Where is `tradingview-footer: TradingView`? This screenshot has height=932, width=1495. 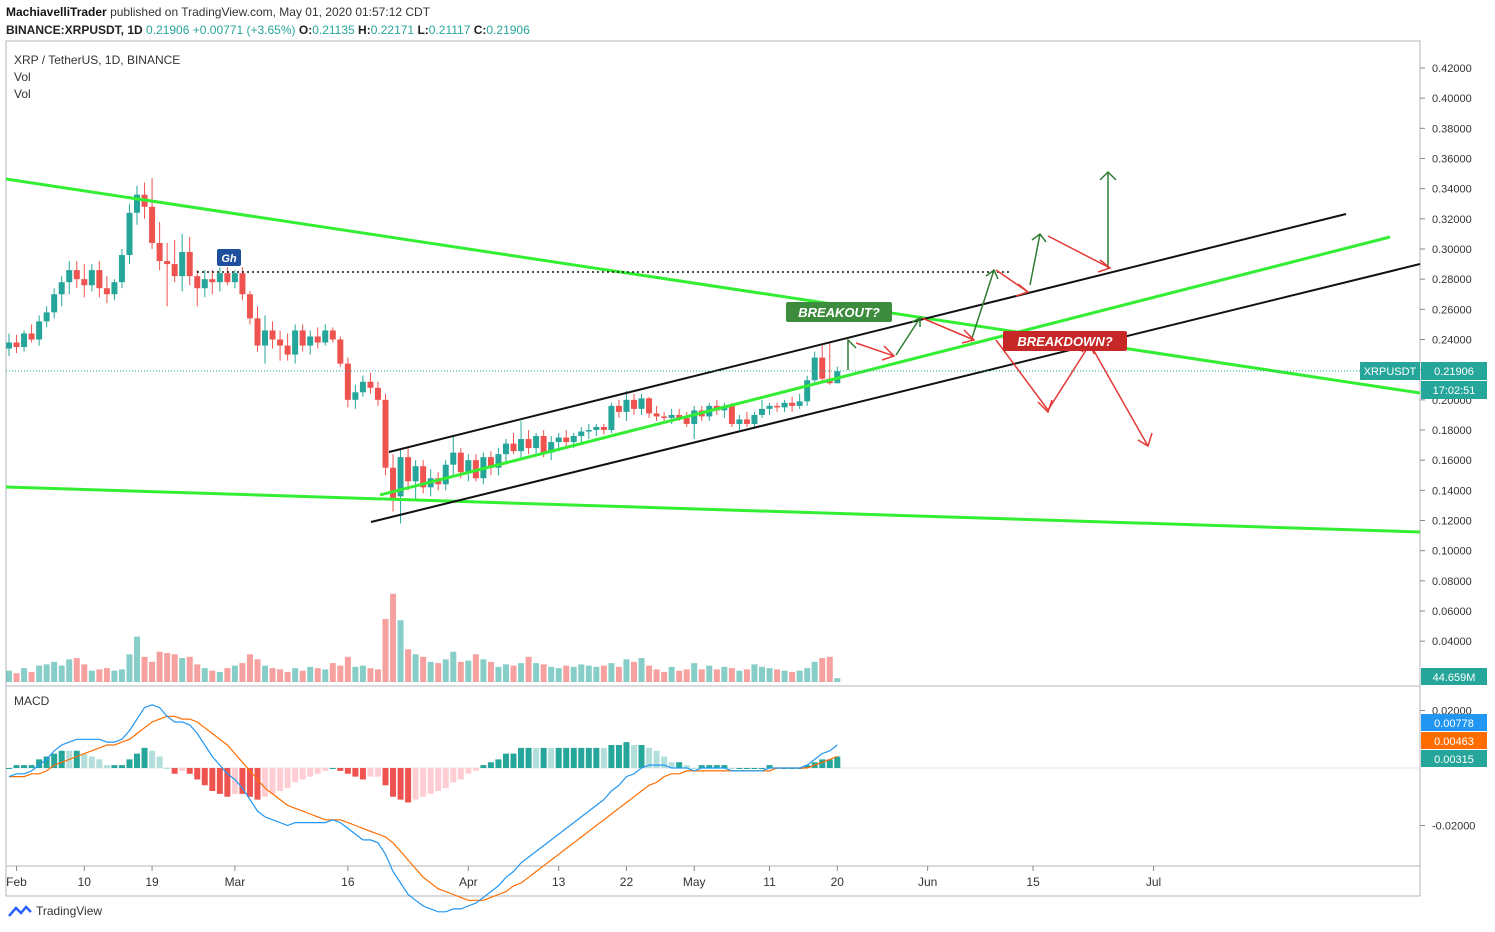 tradingview-footer: TradingView is located at coordinates (55, 911).